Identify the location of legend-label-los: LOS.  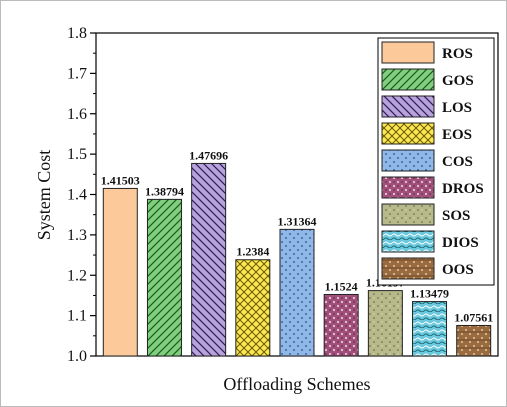
(457, 108).